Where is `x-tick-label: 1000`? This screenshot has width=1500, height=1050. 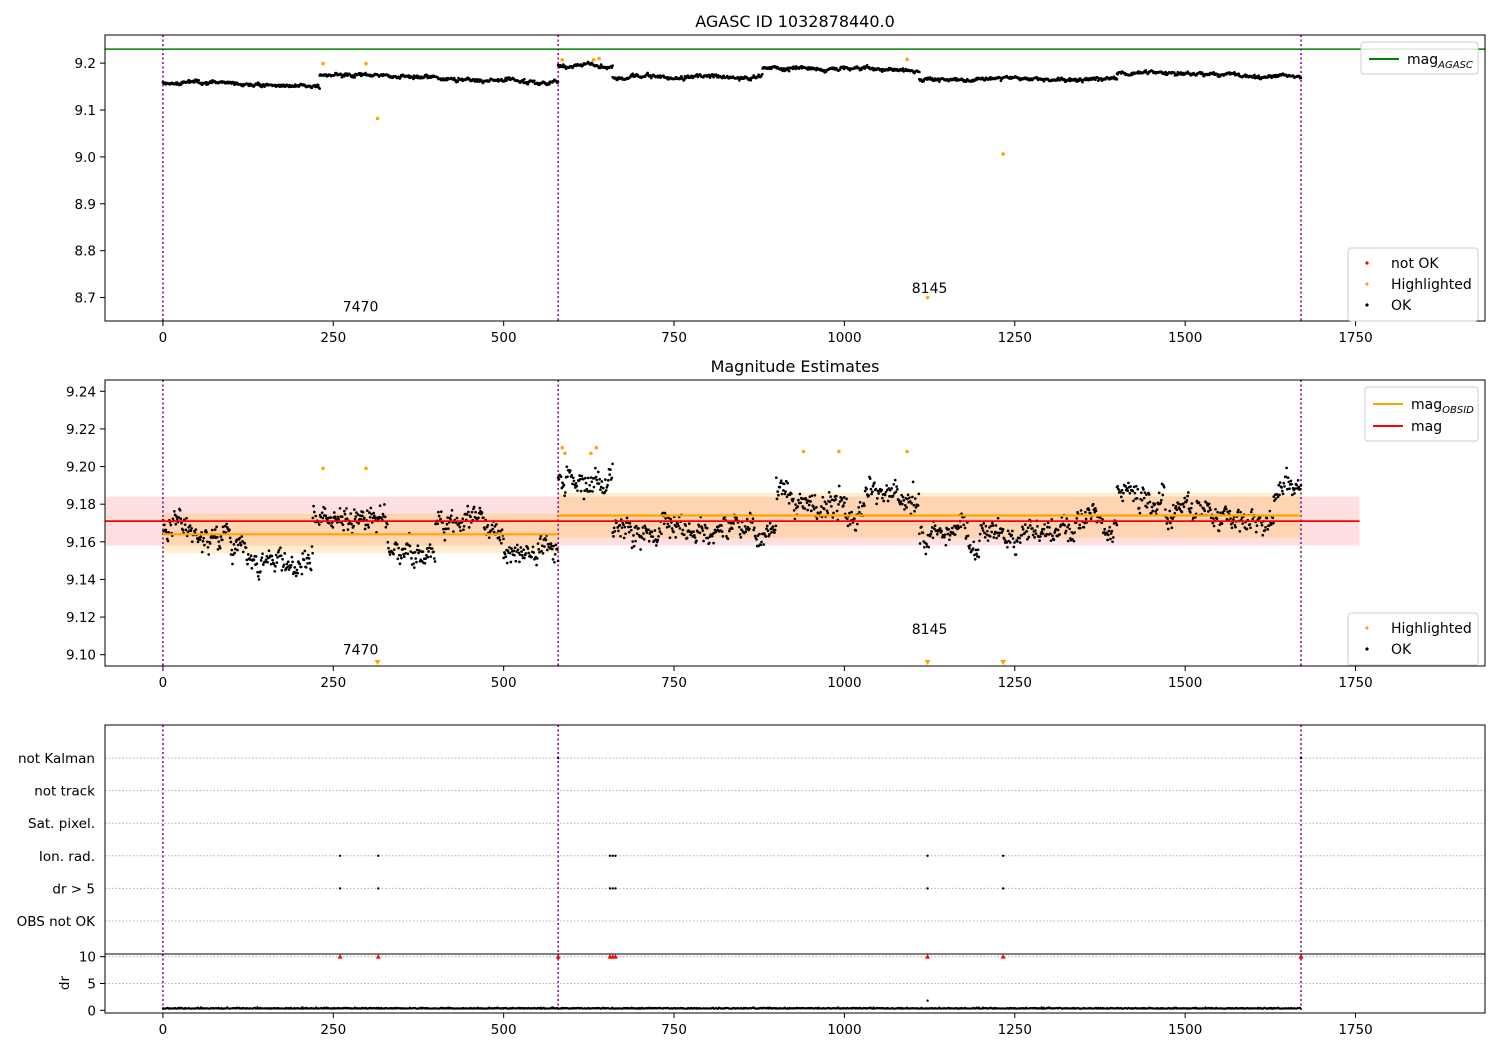
x-tick-label: 1000 is located at coordinates (844, 338).